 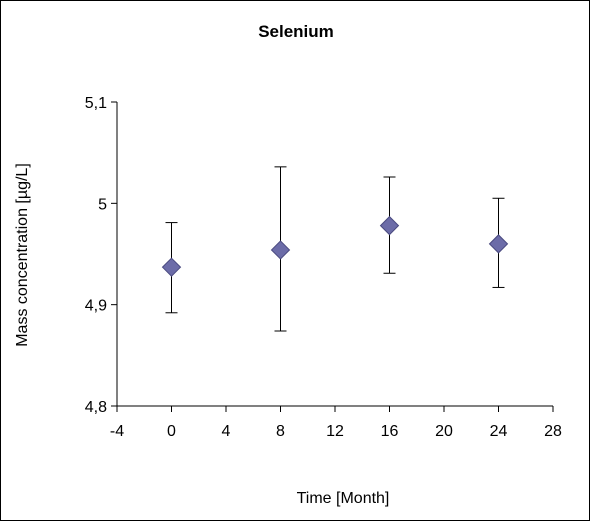 I want to click on y-tick-label: 4,9, so click(x=96, y=306).